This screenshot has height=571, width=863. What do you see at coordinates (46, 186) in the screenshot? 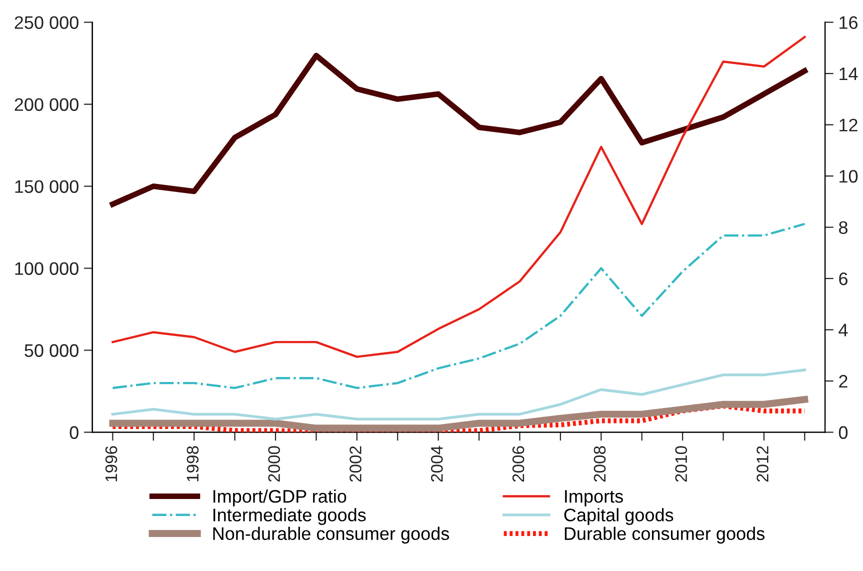
I see `y-tick-label: 150 000` at bounding box center [46, 186].